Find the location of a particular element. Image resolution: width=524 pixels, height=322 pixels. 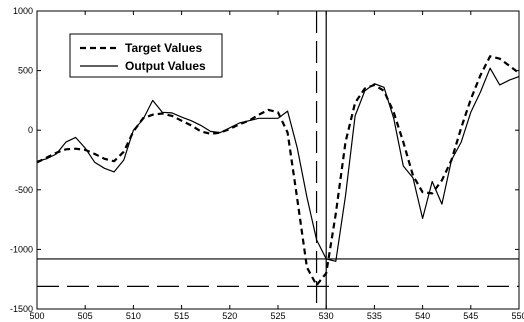

y-tick-label: -1000 is located at coordinates (21, 249).